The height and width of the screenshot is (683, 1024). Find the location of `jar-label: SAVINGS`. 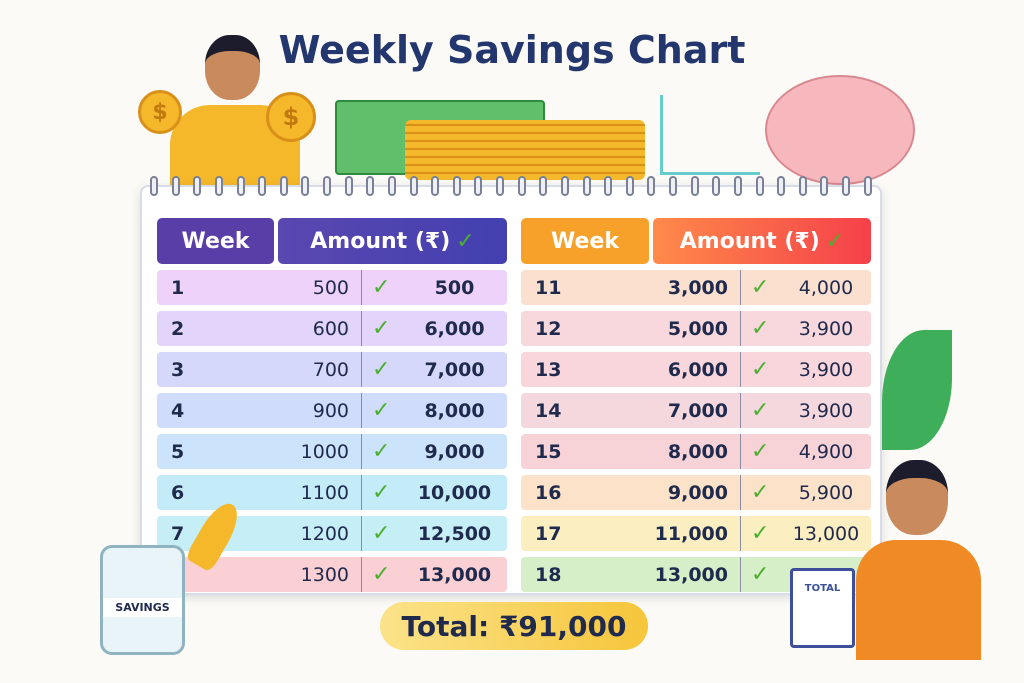

jar-label: SAVINGS is located at coordinates (142, 607).